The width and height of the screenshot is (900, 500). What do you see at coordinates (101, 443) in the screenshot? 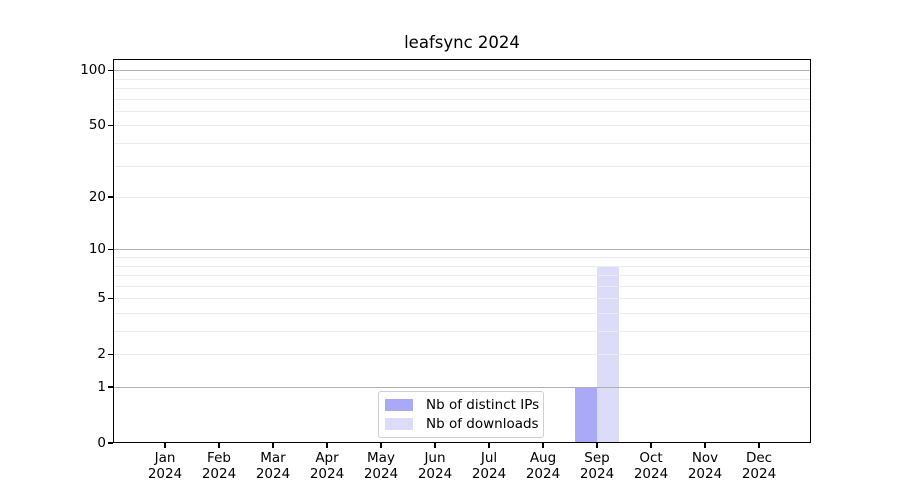
I see `y-tick-label: 0` at bounding box center [101, 443].